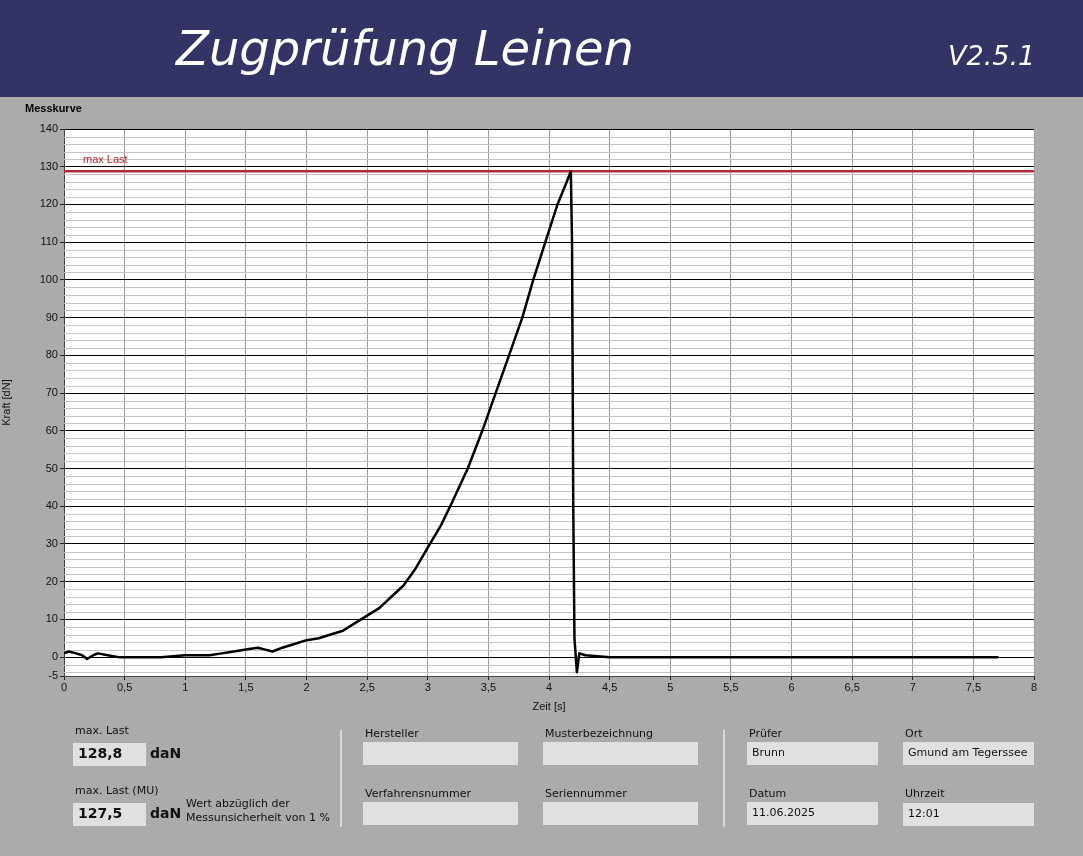 Image resolution: width=1083 pixels, height=856 pixels. Describe the element at coordinates (124, 686) in the screenshot. I see `x-tick-label: 0,5` at that location.